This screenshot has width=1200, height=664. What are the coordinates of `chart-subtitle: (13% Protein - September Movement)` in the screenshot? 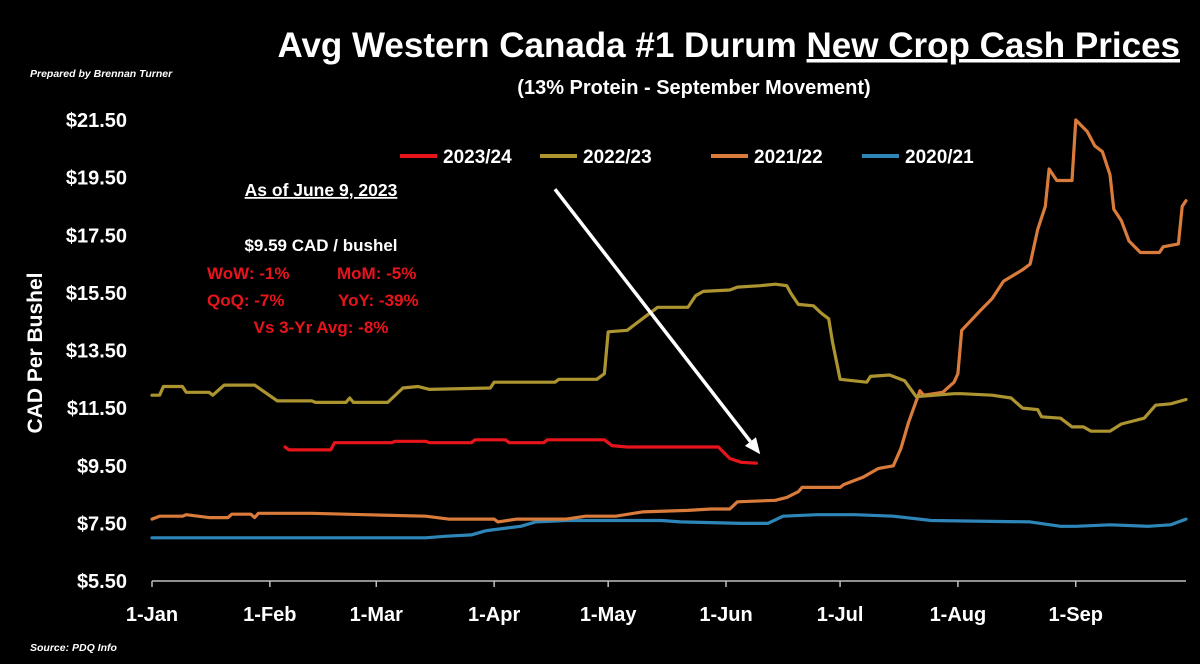 It's located at (693, 88).